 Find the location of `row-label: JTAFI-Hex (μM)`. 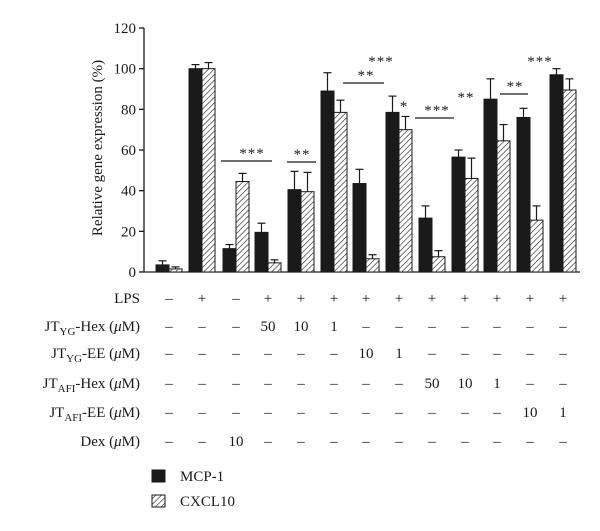

row-label: JTAFI-Hex (μM) is located at coordinates (91, 385).